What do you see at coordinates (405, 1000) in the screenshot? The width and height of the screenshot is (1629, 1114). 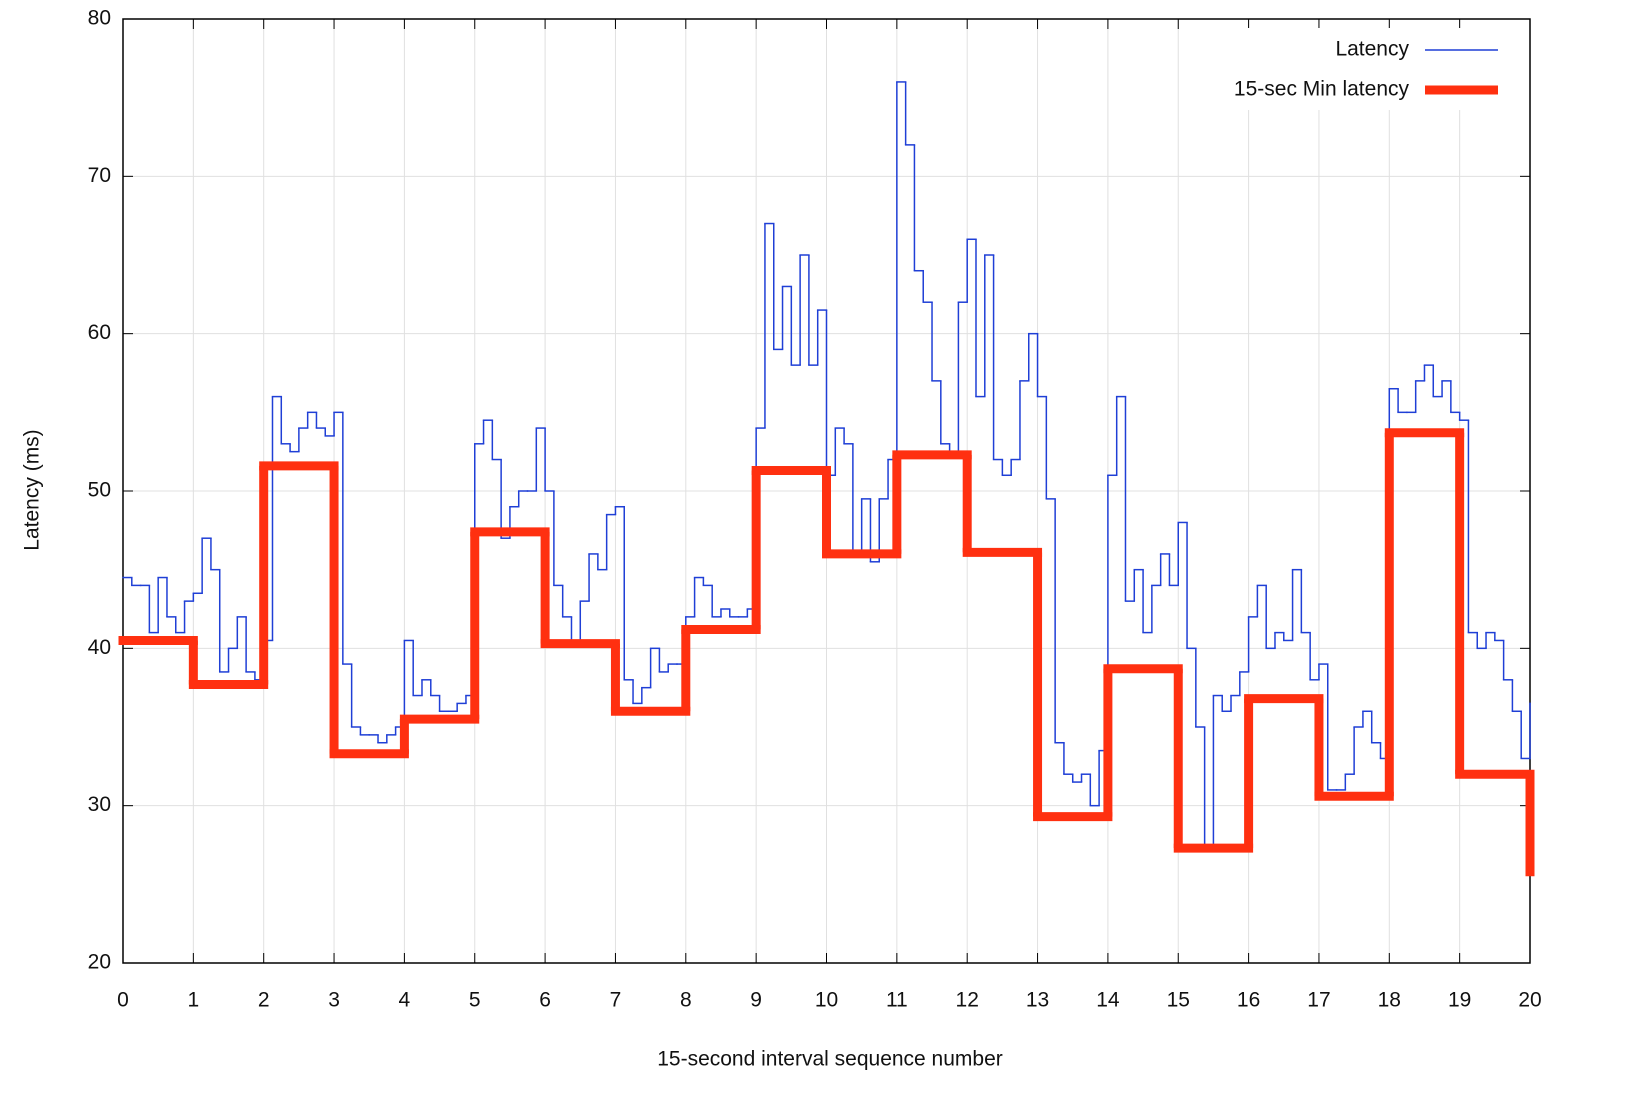 I see `x-tick-label: 4` at bounding box center [405, 1000].